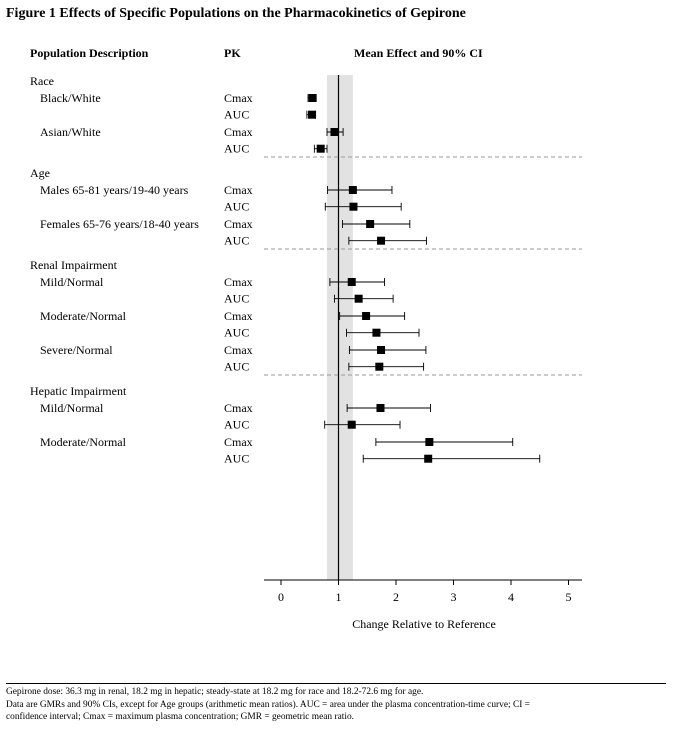  Describe the element at coordinates (340, 327) in the screenshot. I see `reference-band` at that location.